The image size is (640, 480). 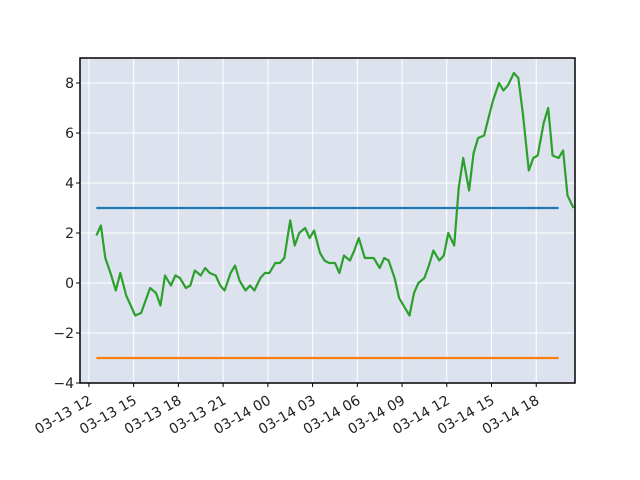 What do you see at coordinates (63, 384) in the screenshot?
I see `y-tick-label: −4` at bounding box center [63, 384].